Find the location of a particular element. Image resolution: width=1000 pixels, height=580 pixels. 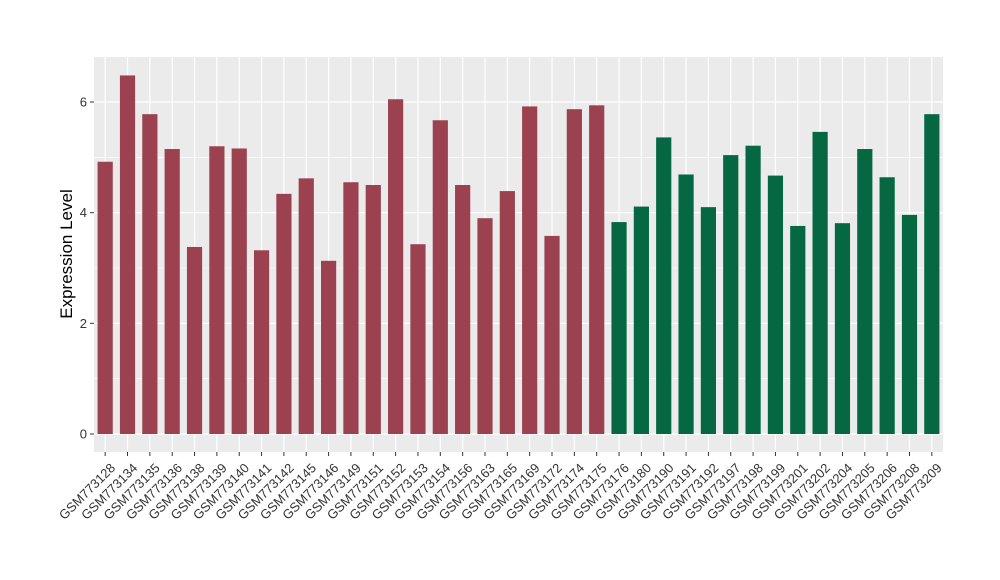

bar-GSM773149 is located at coordinates (351, 308).